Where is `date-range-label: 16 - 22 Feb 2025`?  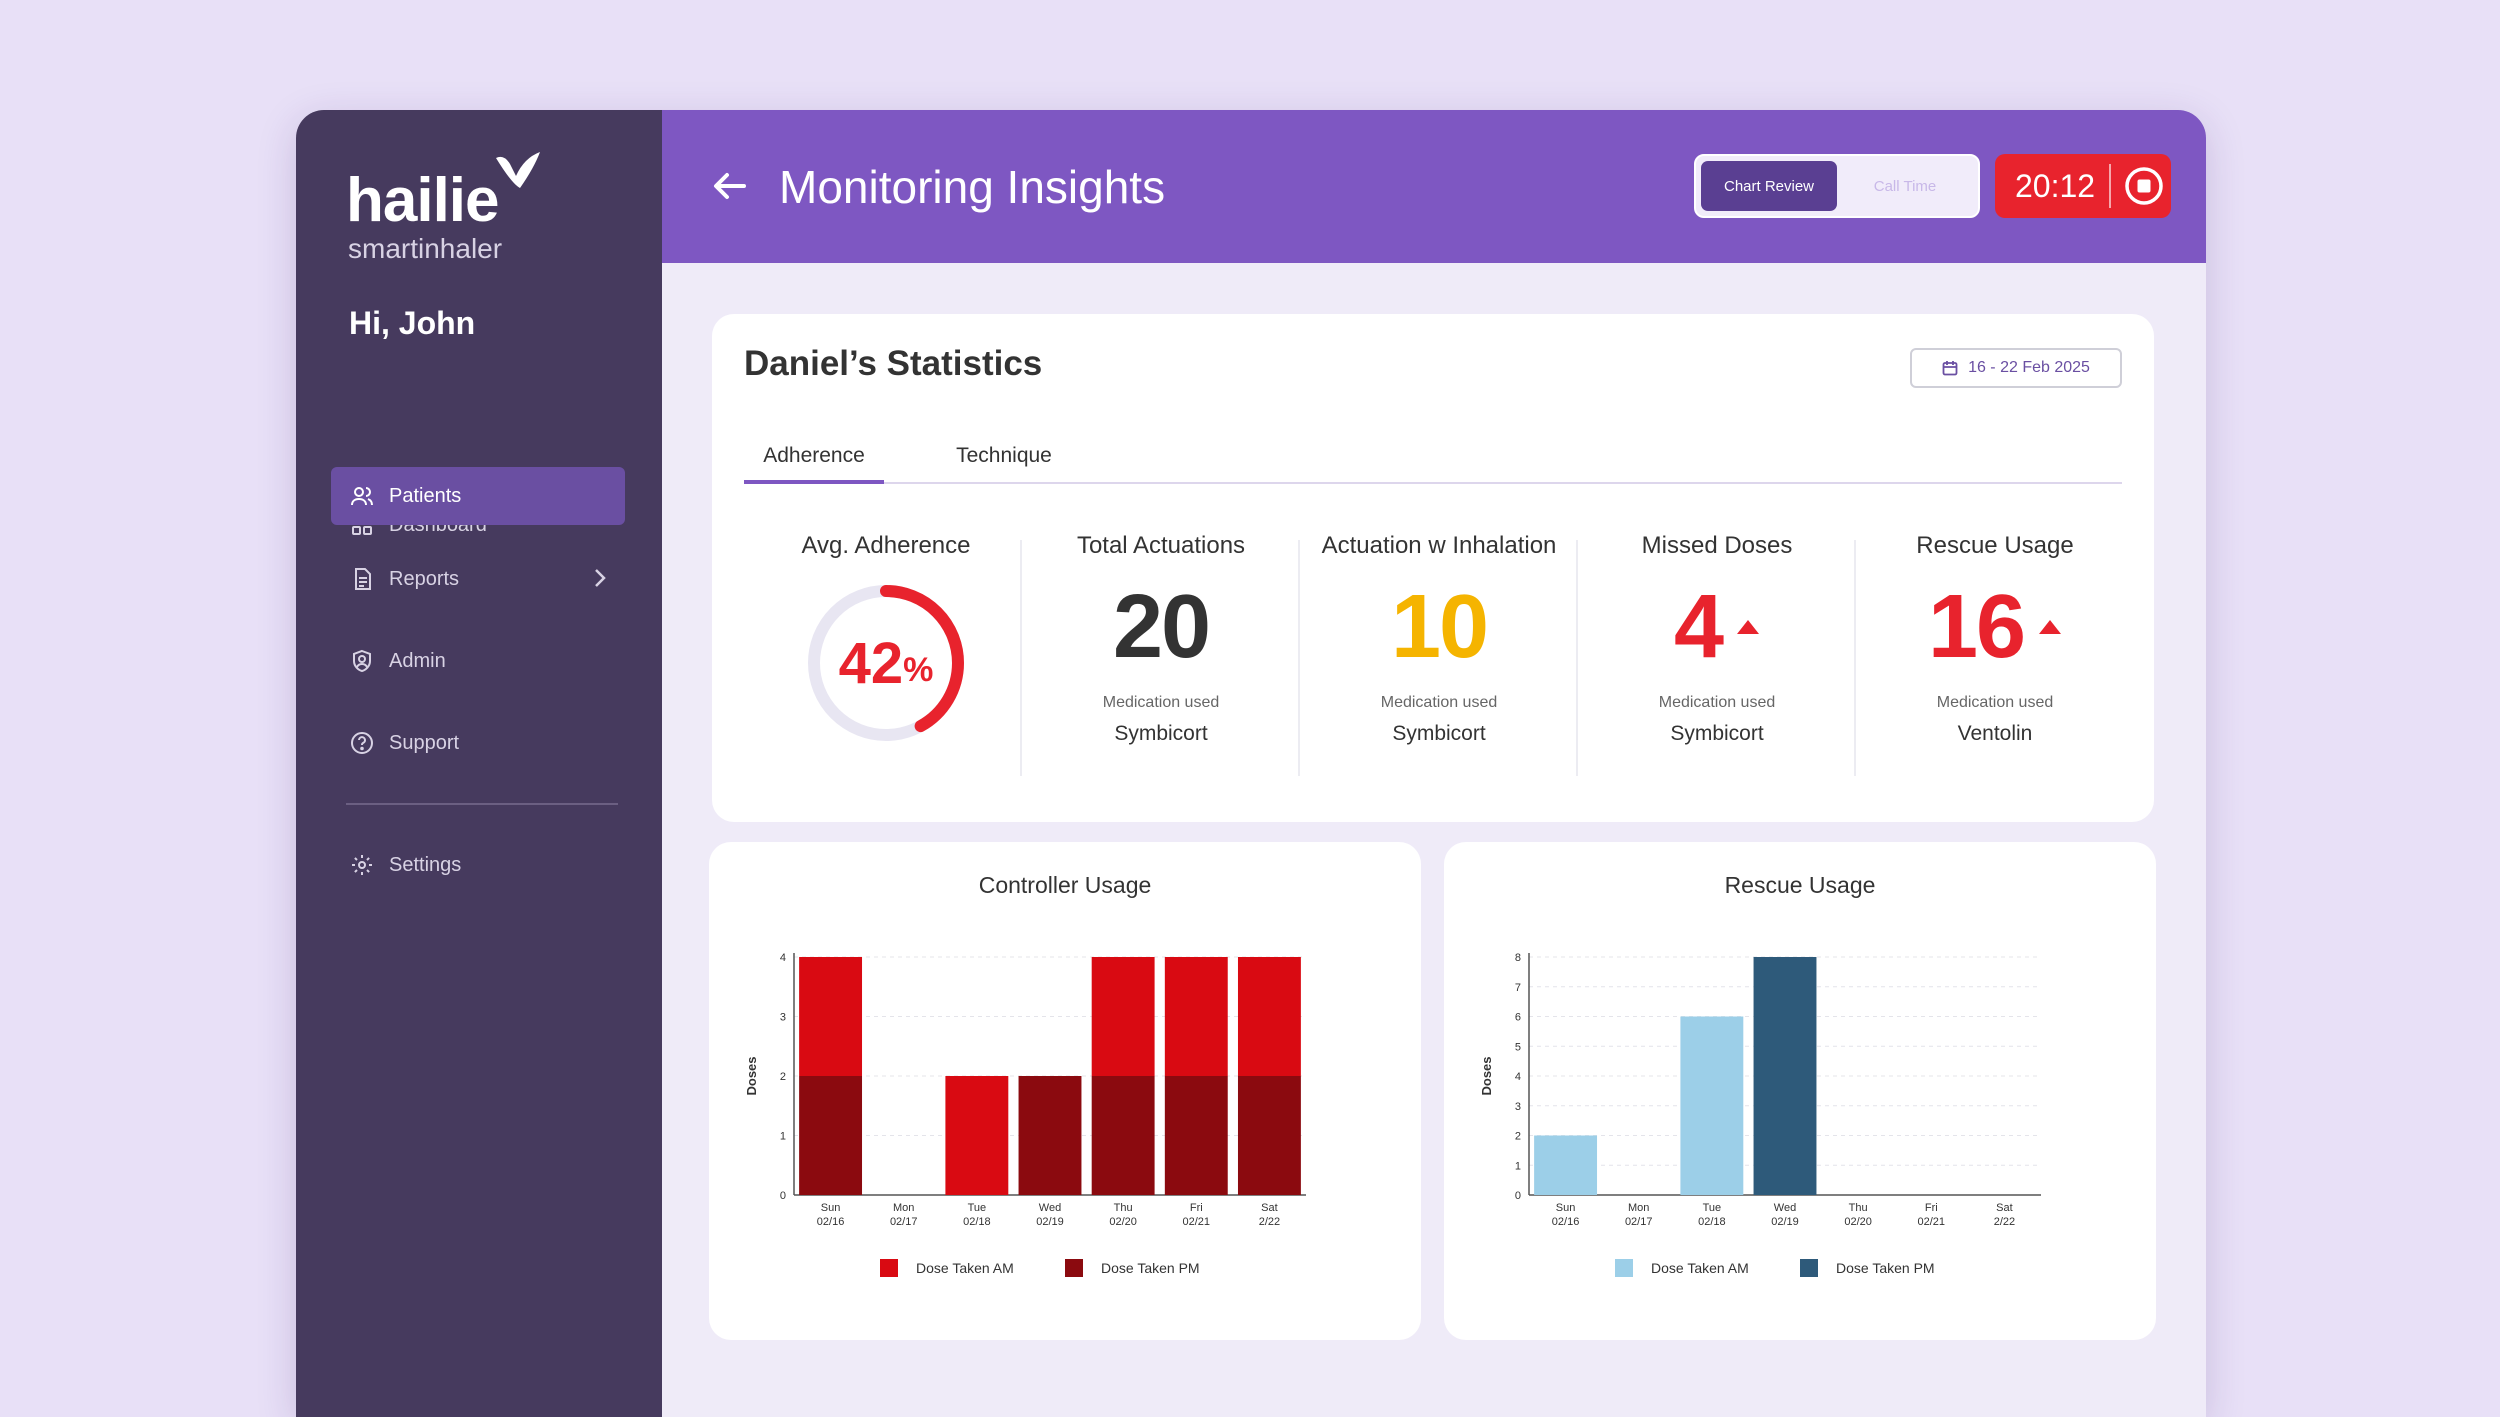 date-range-label: 16 - 22 Feb 2025 is located at coordinates (2029, 367).